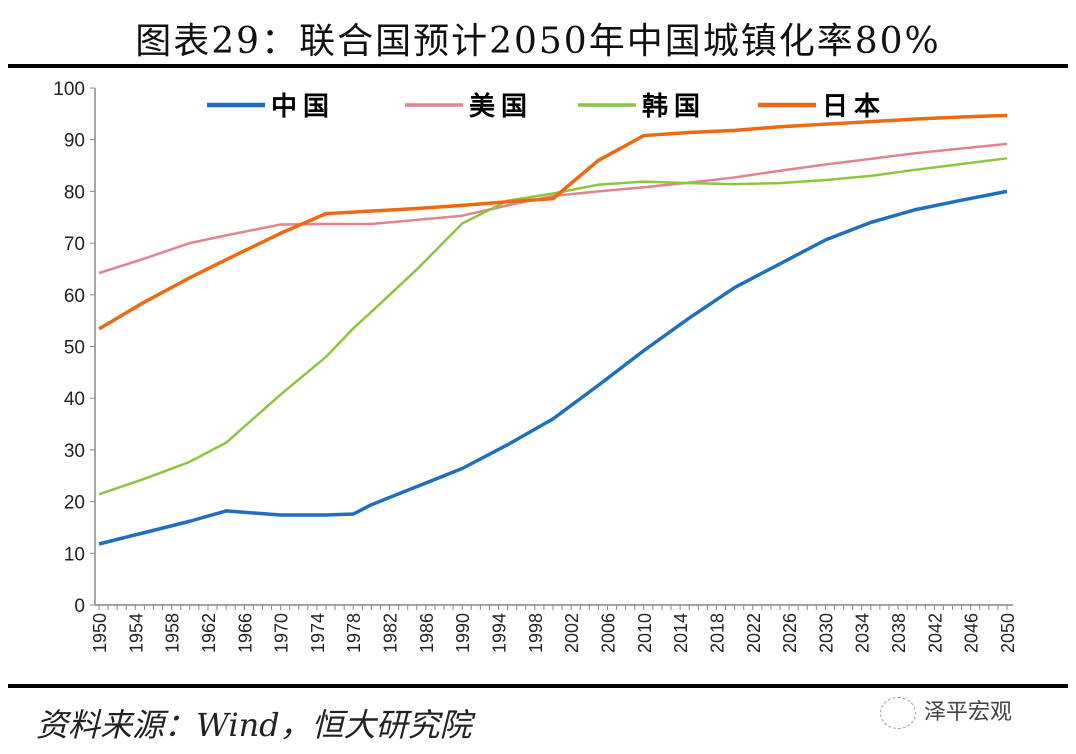 This screenshot has width=1076, height=754. Describe the element at coordinates (972, 633) in the screenshot. I see `x-tick-label: 2046` at that location.